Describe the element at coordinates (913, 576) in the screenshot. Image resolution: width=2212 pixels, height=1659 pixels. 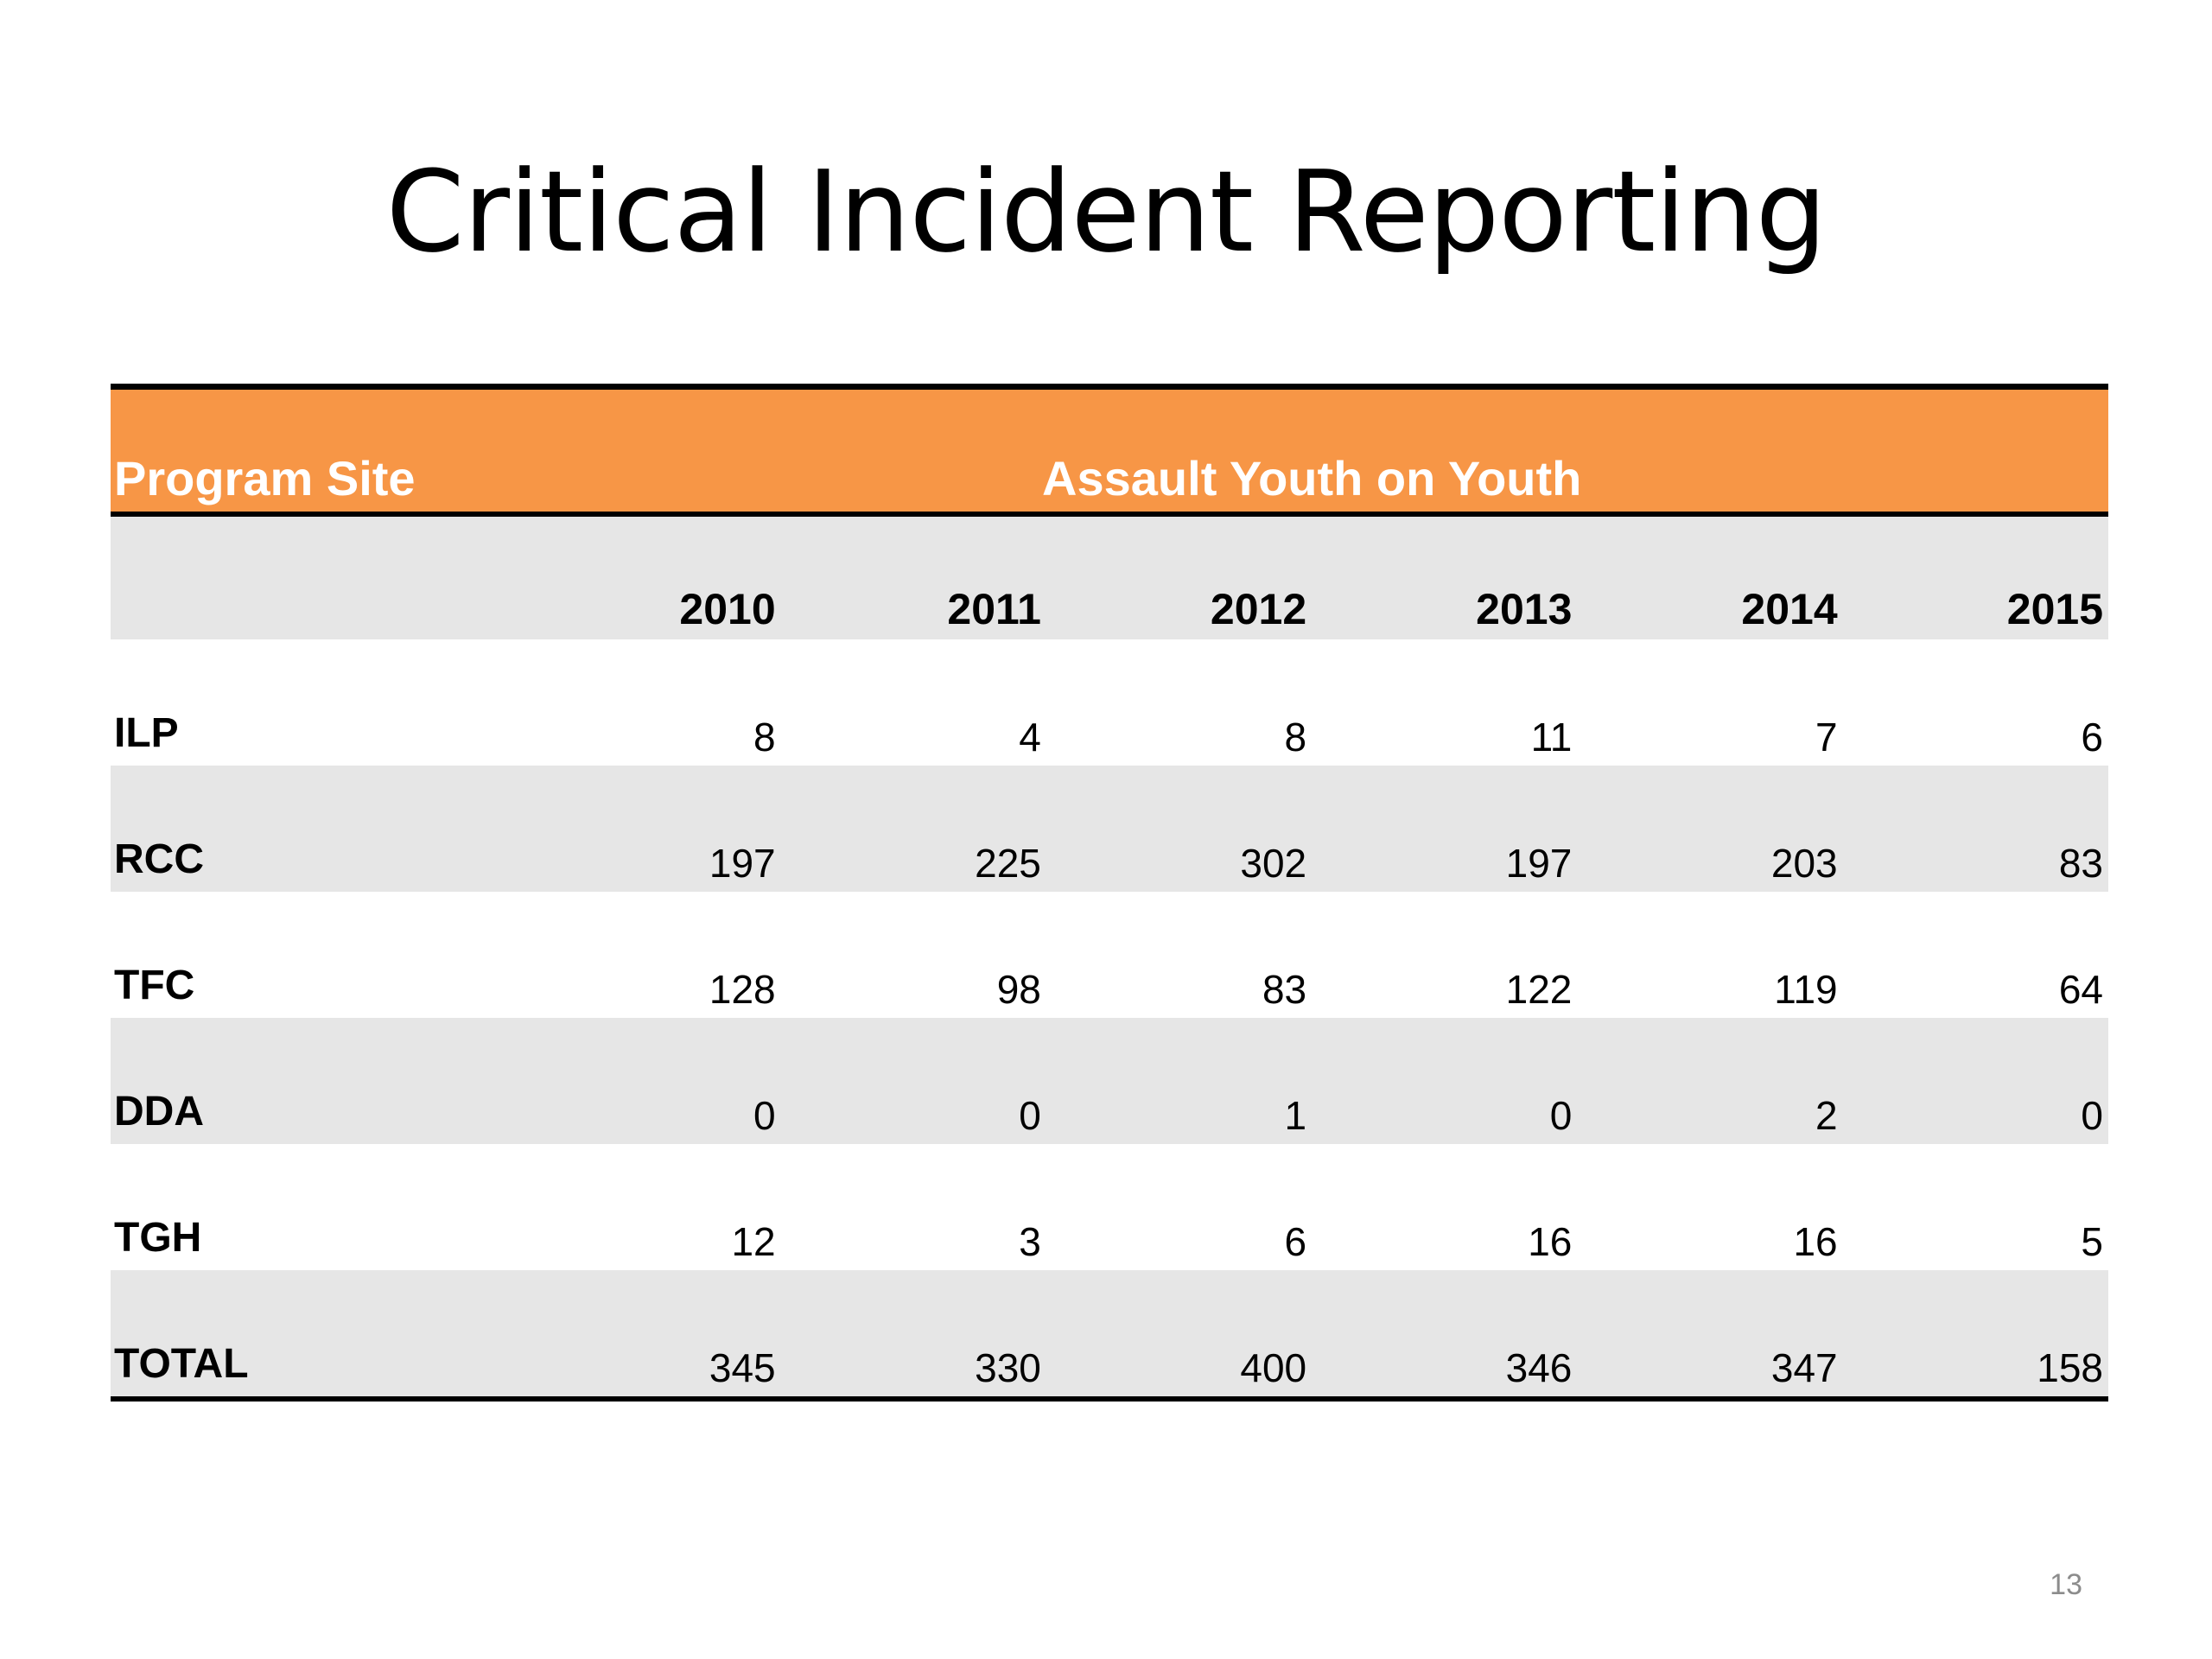
I see `year-header: 2011` at that location.